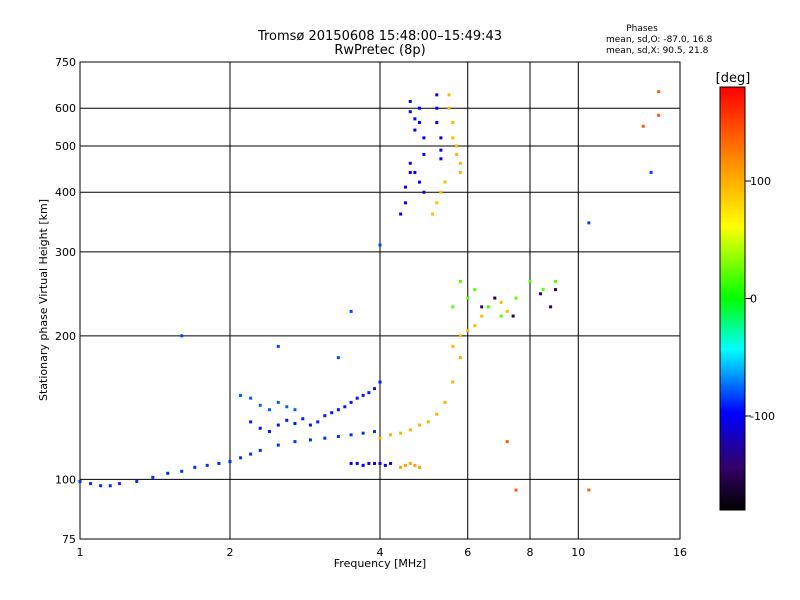  Describe the element at coordinates (230, 552) in the screenshot. I see `x-tick-label: 2` at that location.